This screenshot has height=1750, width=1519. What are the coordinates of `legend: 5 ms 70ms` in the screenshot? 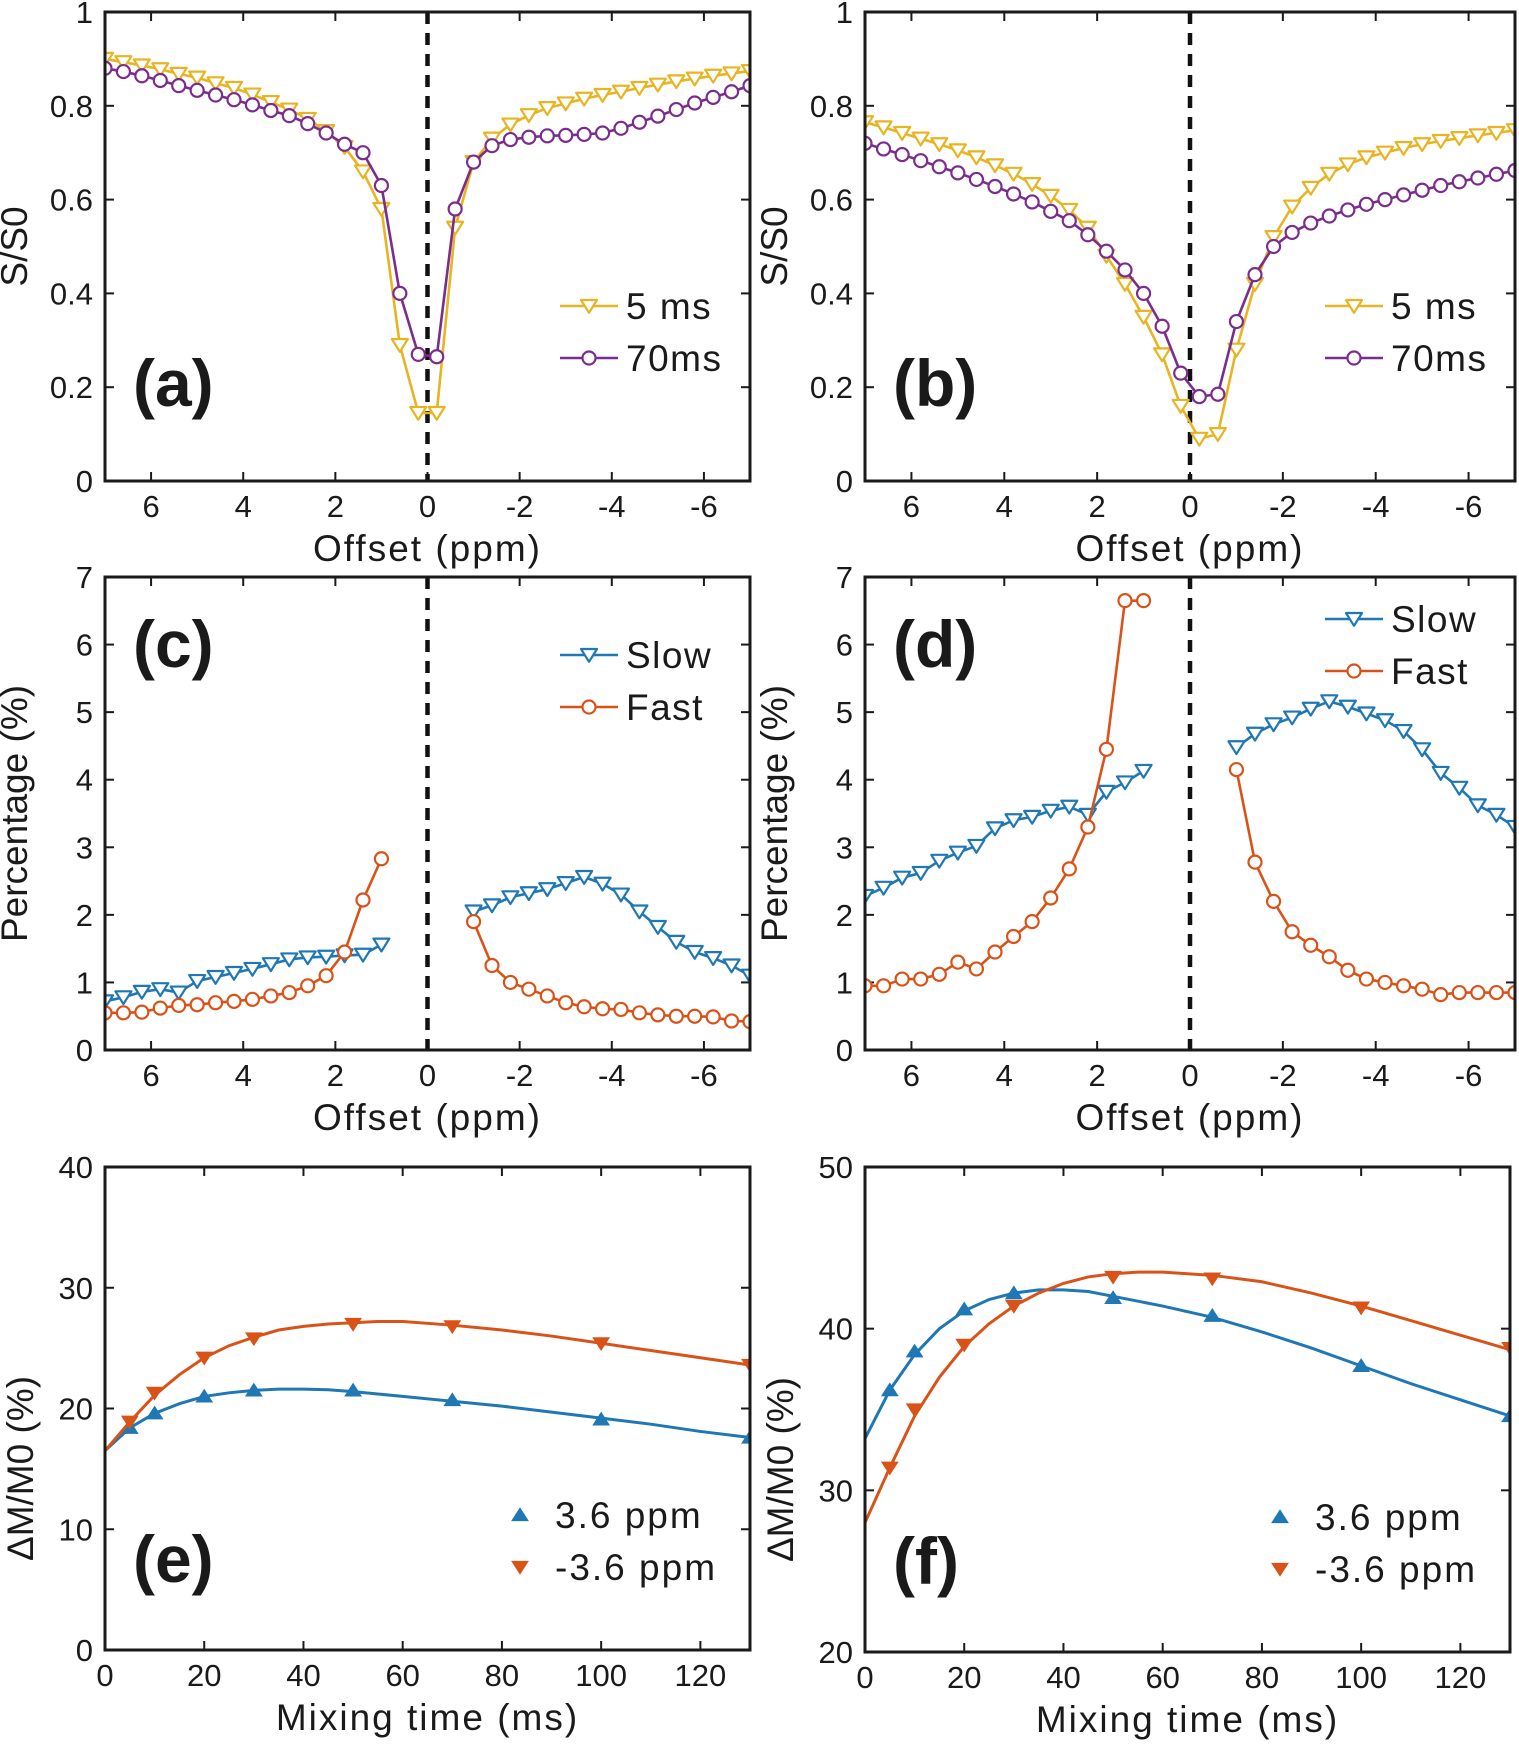 It's located at (640, 332).